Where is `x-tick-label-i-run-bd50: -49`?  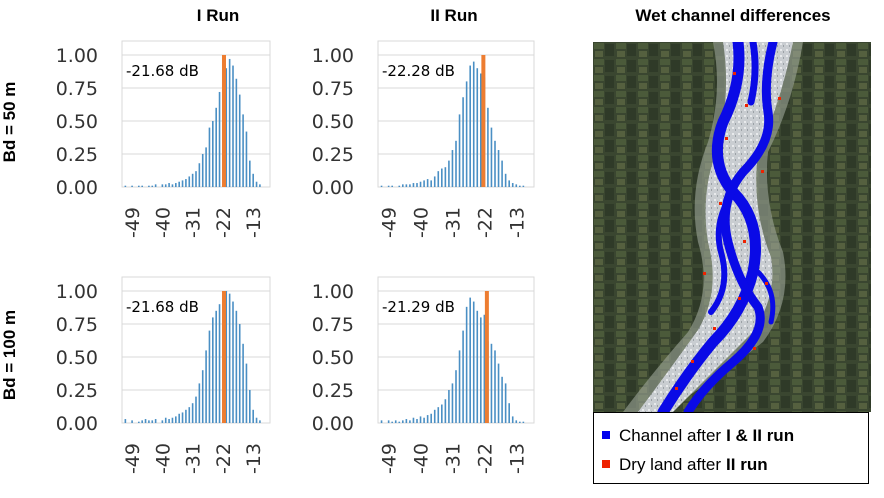
x-tick-label-i-run-bd50: -49 is located at coordinates (133, 222).